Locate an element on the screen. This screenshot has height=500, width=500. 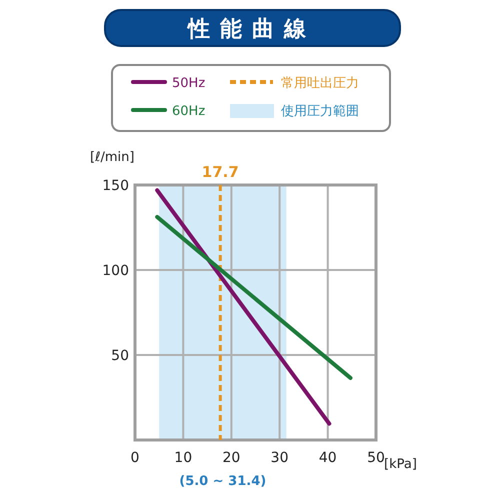
x-tick-label: 30 is located at coordinates (279, 458).